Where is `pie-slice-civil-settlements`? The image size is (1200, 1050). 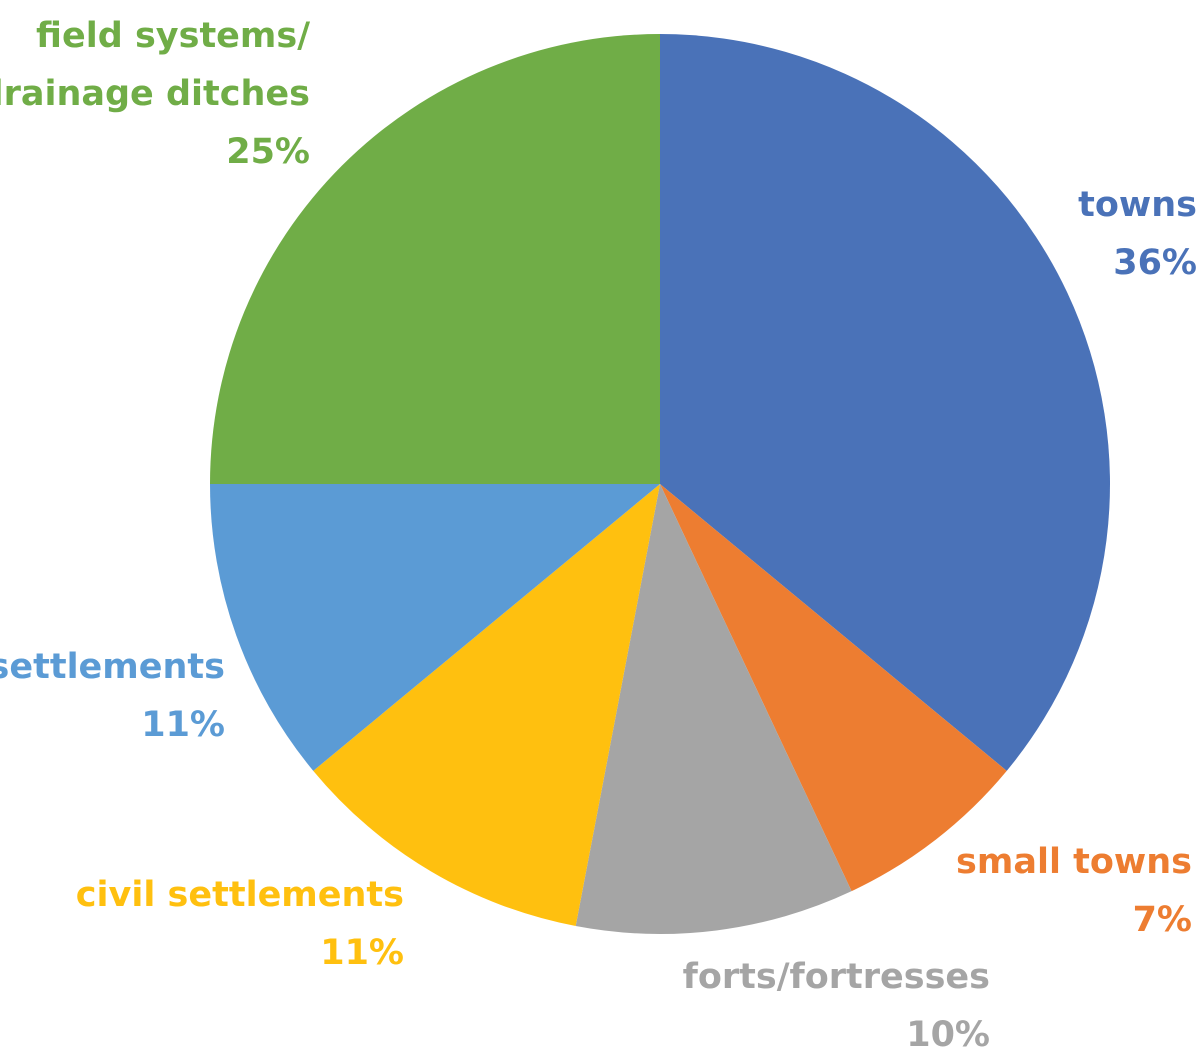 pie-slice-civil-settlements is located at coordinates (486, 705).